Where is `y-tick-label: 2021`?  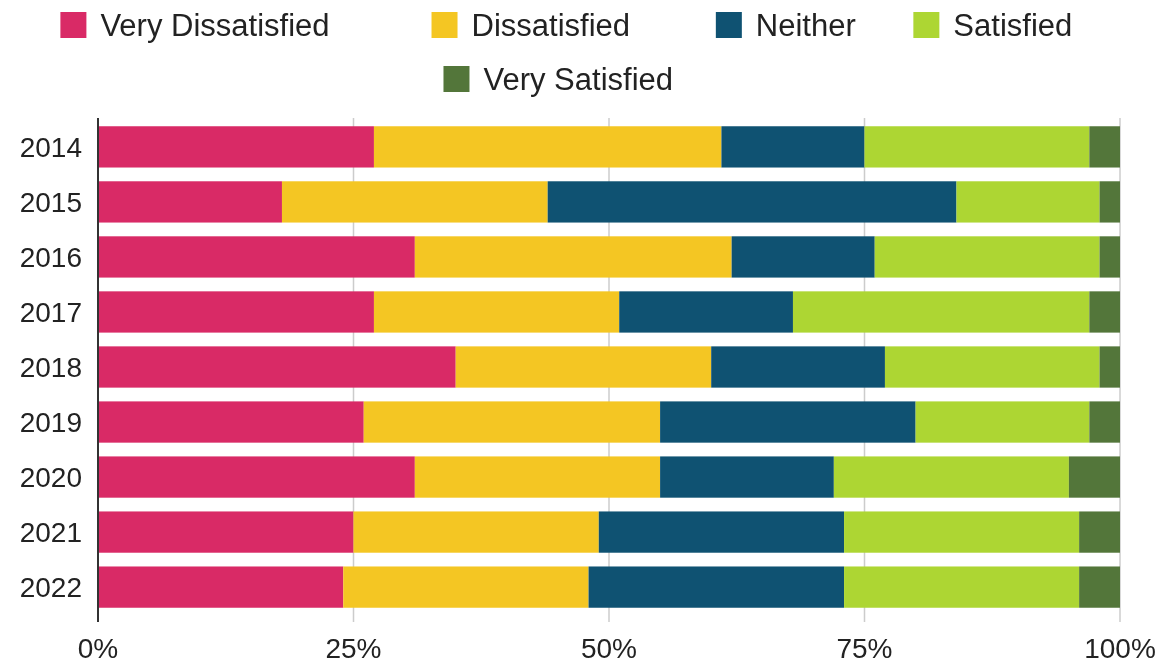
y-tick-label: 2021 is located at coordinates (50, 532).